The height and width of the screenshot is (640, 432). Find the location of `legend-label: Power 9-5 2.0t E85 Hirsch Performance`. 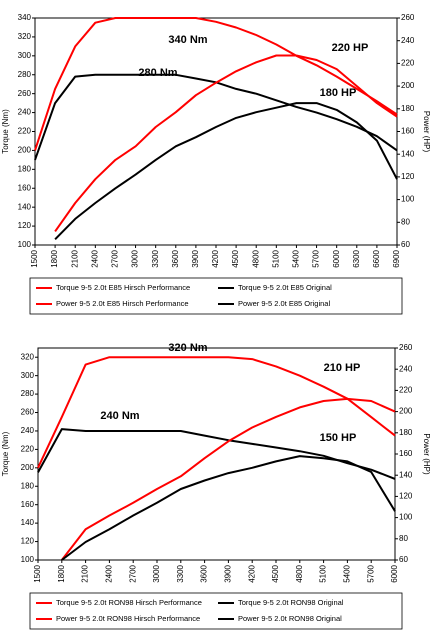

legend-label: Power 9-5 2.0t E85 Hirsch Performance is located at coordinates (122, 303).